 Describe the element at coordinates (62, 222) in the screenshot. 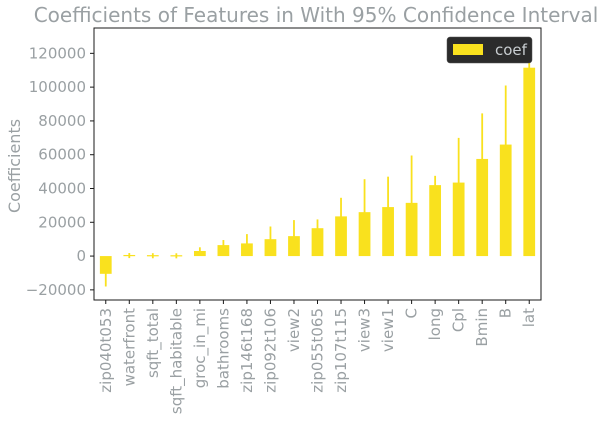

I see `y-tick-label: 20000` at that location.